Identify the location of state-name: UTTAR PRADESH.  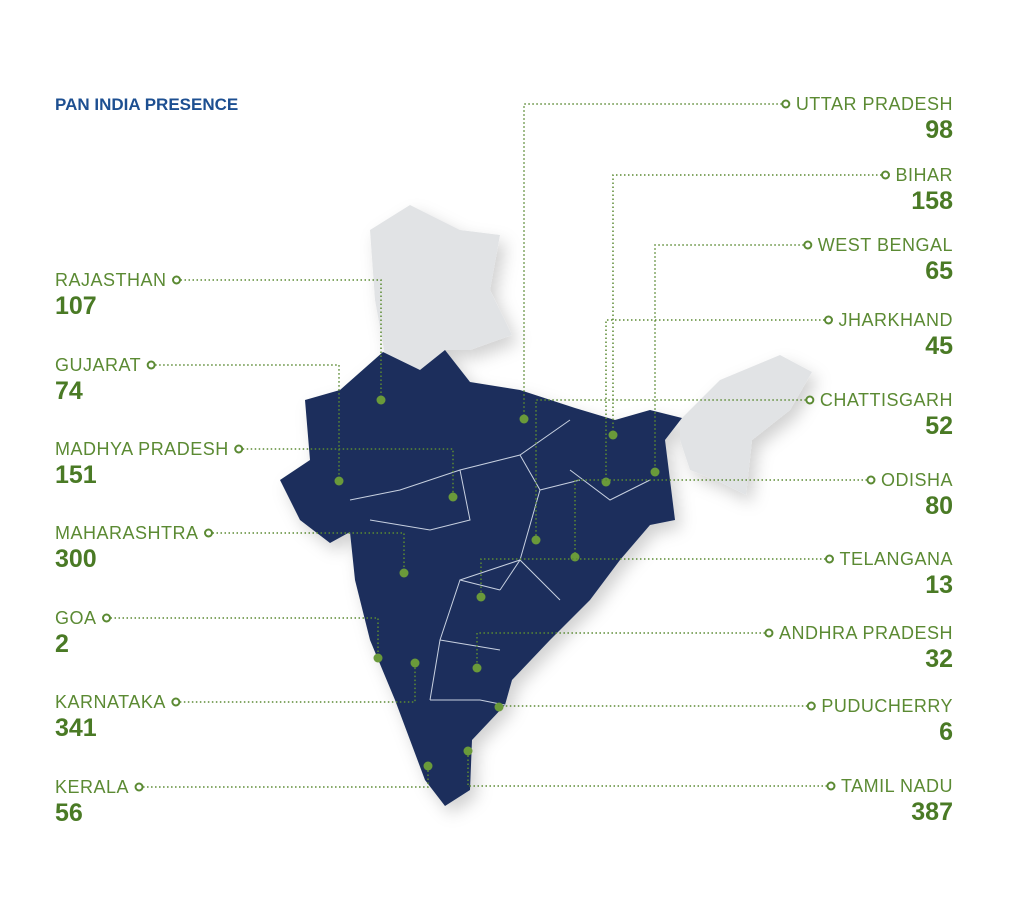
(874, 104).